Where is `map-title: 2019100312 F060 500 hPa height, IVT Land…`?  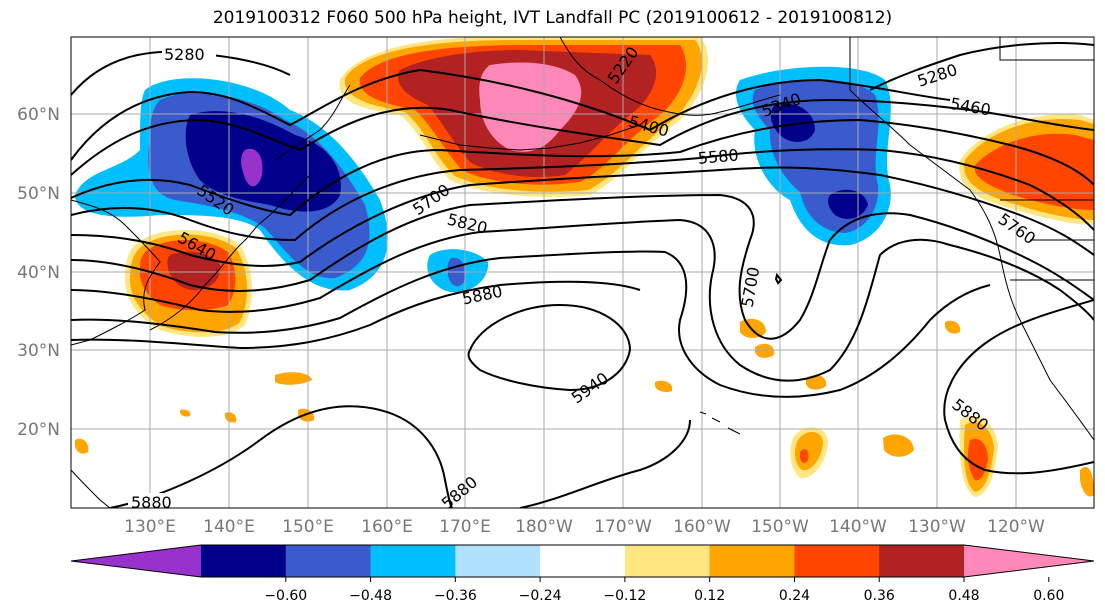
map-title: 2019100312 F060 500 hPa height, IVT Land… is located at coordinates (552, 18).